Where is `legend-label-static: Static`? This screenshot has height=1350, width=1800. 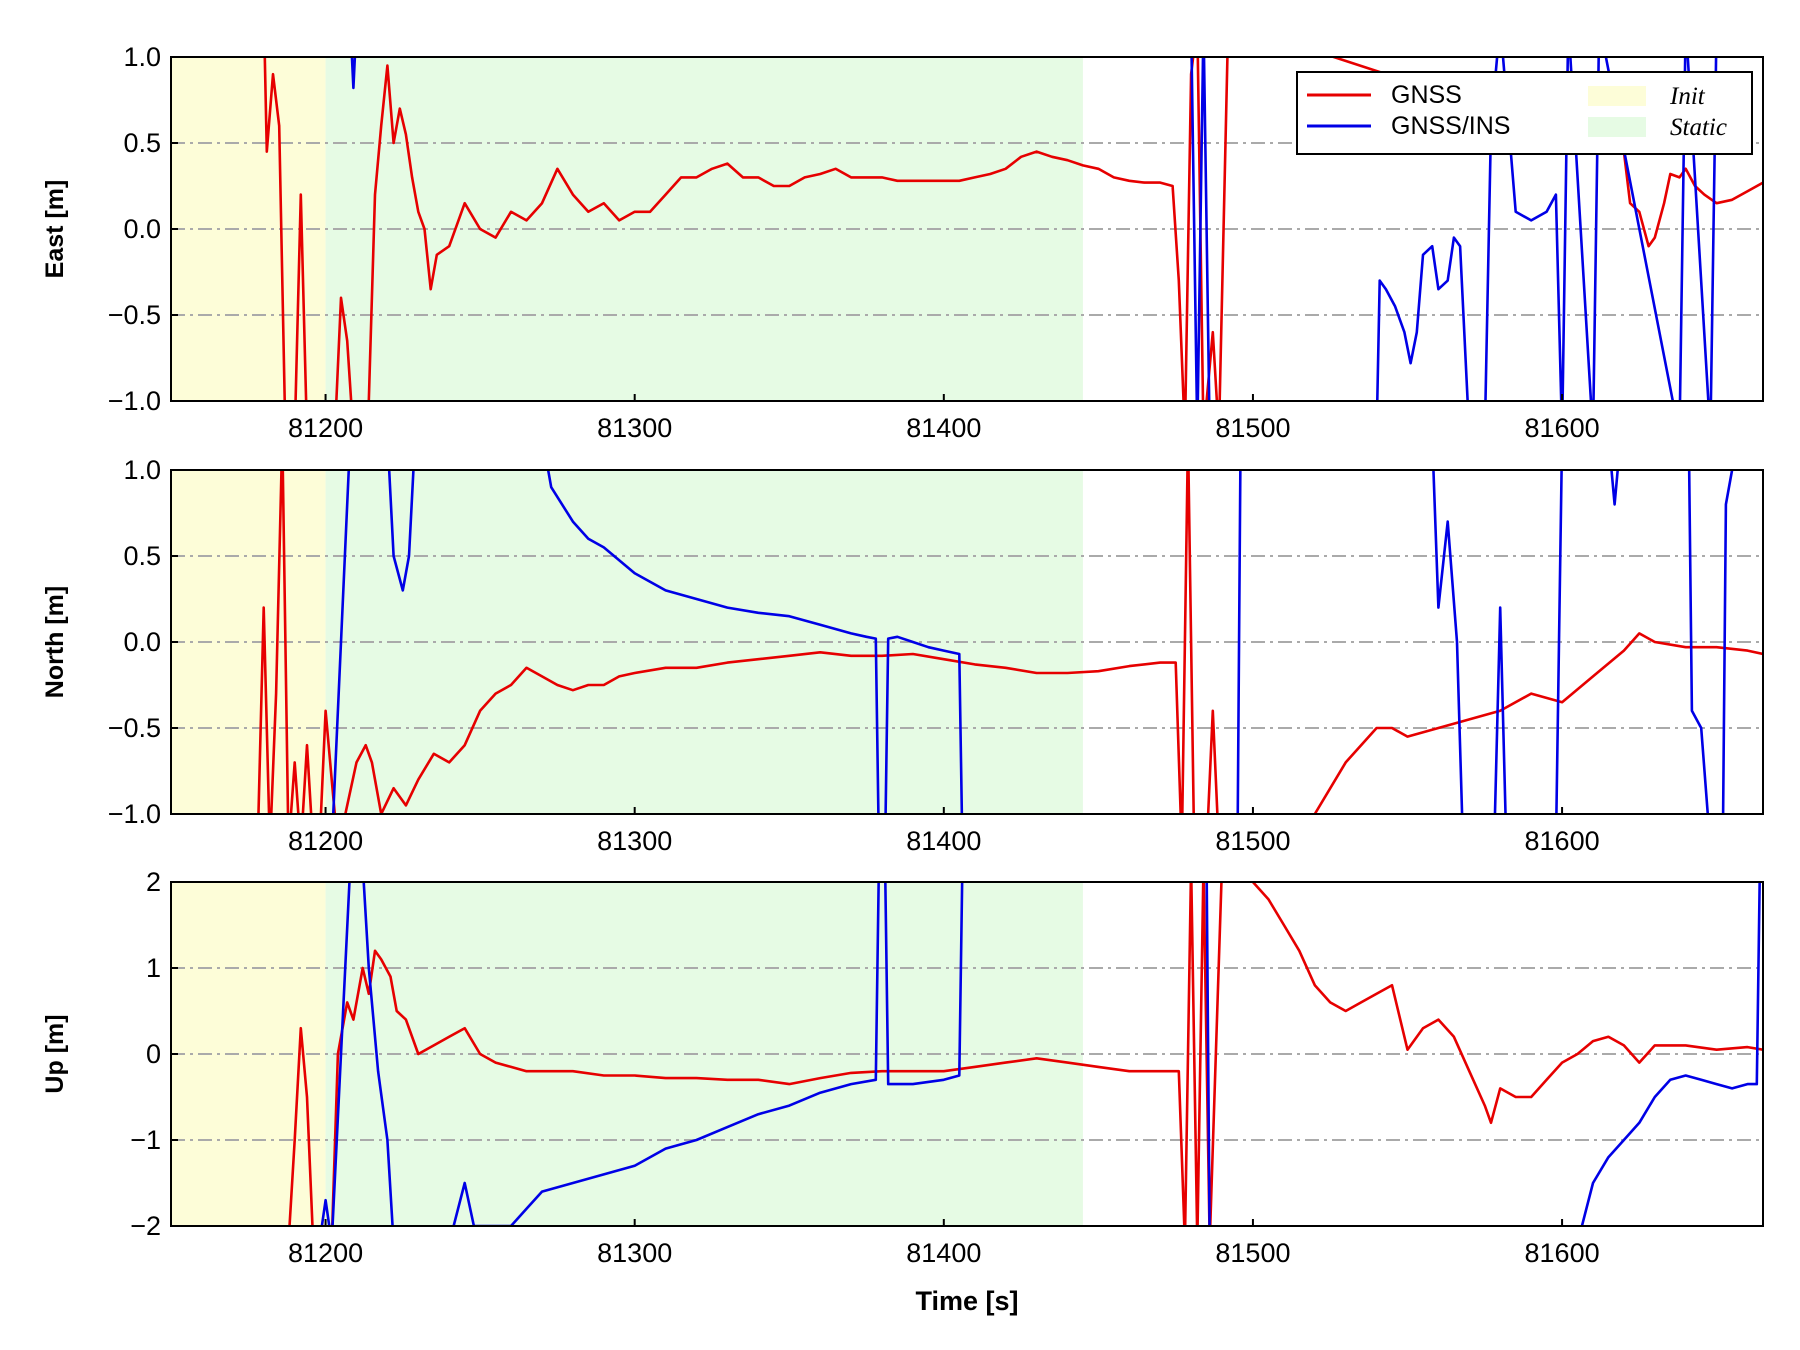 legend-label-static: Static is located at coordinates (1698, 127).